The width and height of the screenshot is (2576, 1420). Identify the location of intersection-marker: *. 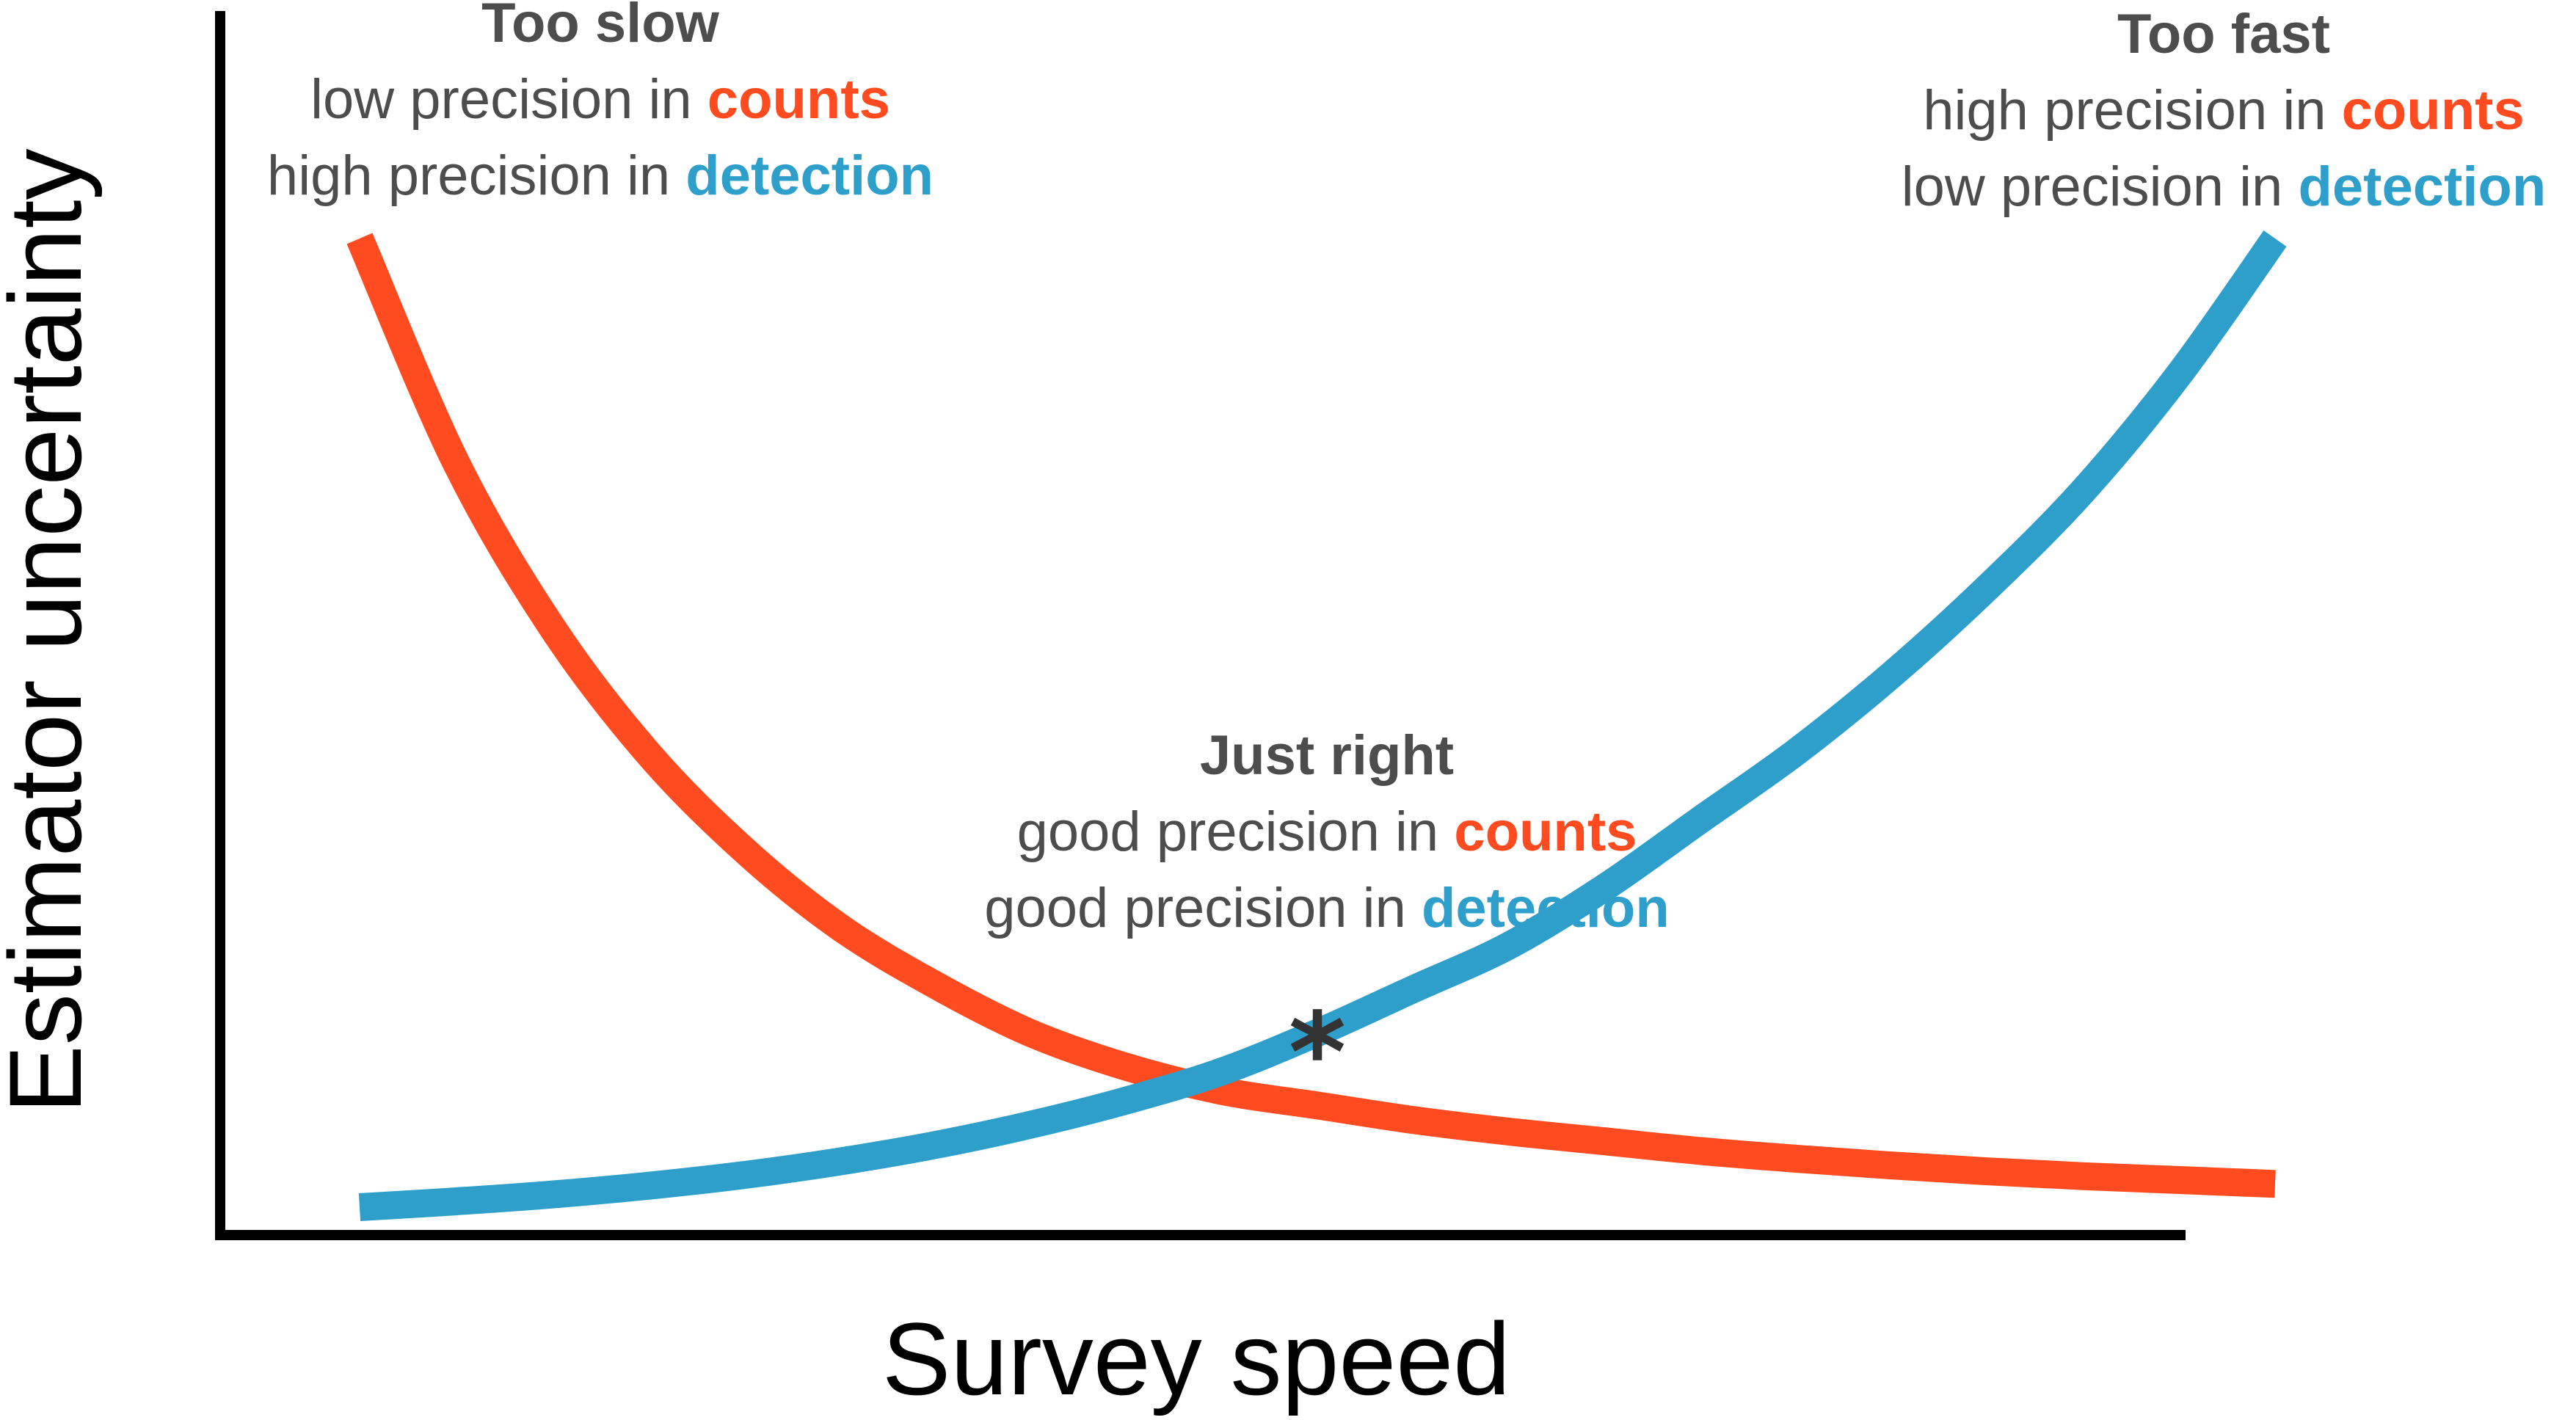
(1317, 1053).